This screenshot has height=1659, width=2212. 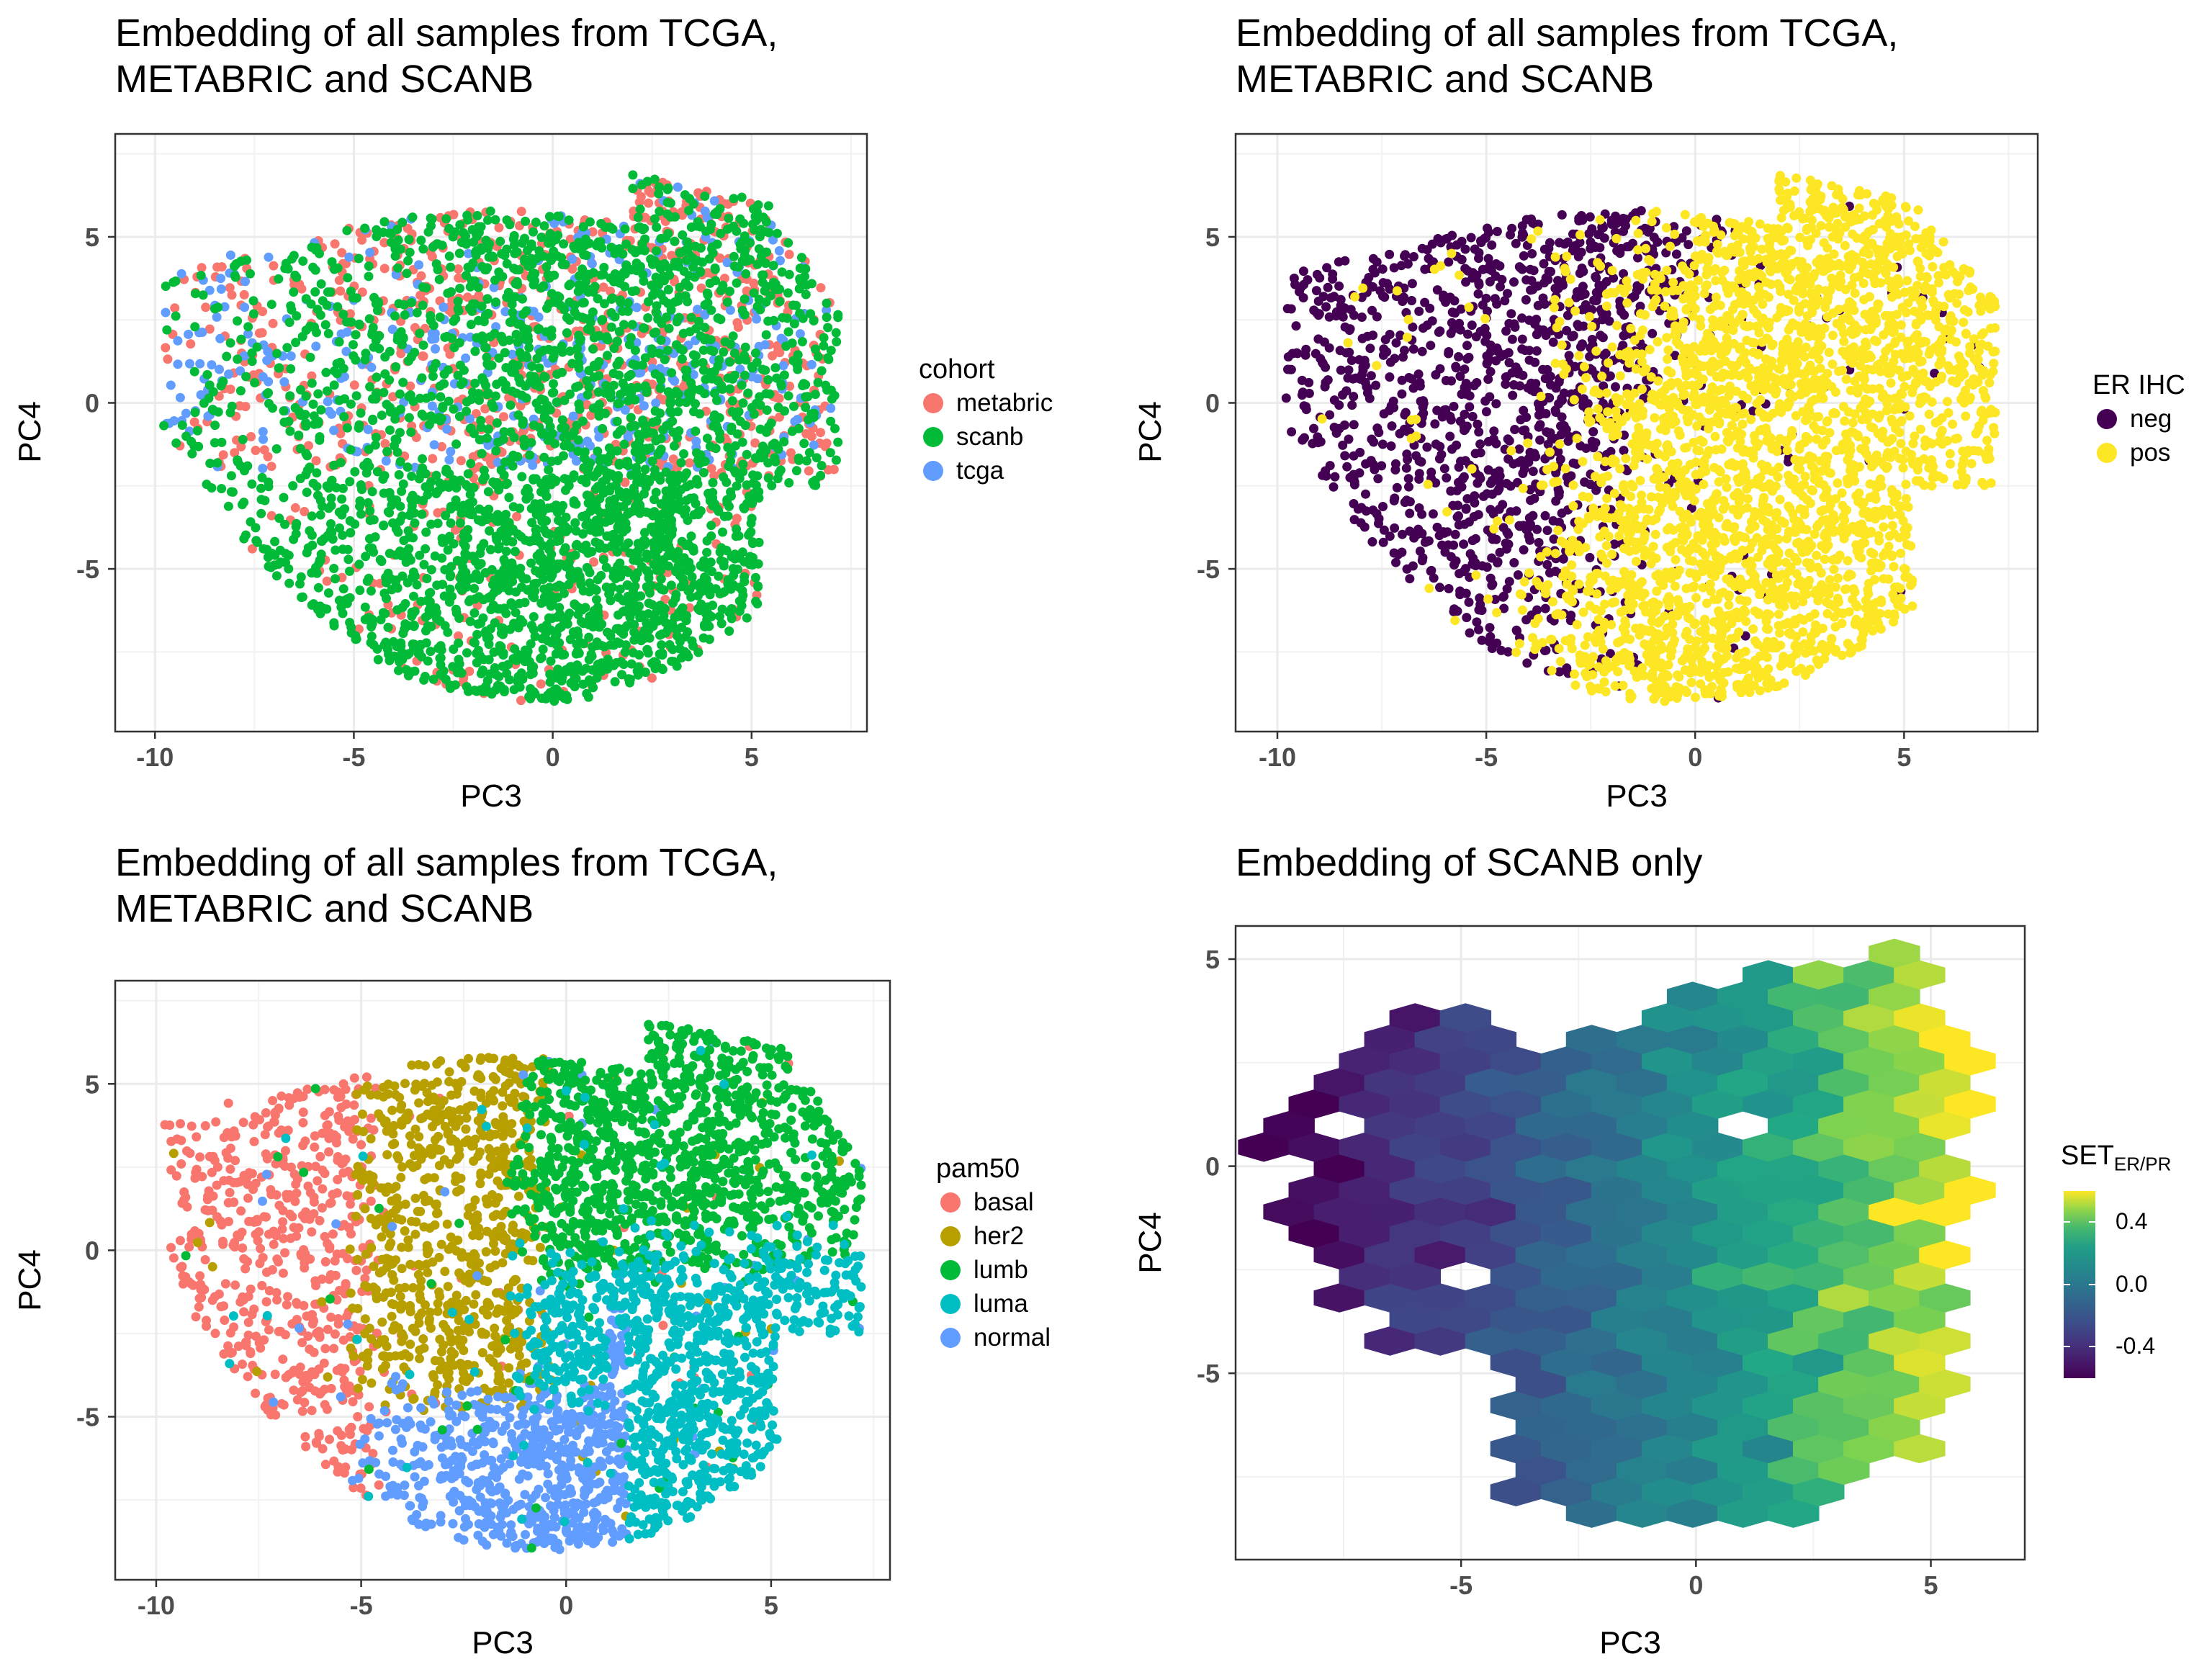 I want to click on legend-label: metabric, so click(x=1004, y=403).